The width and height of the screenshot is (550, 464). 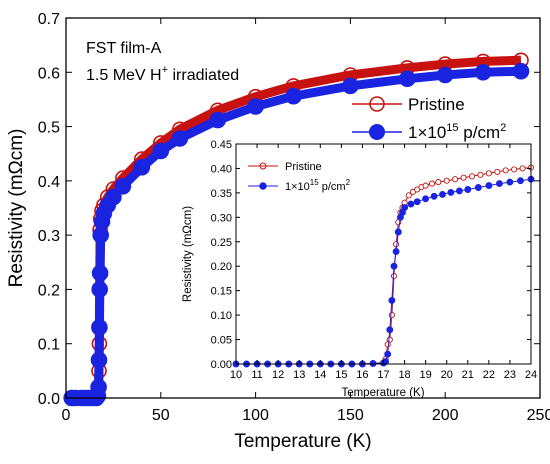 I want to click on main-y-tick-label: 0.4, so click(x=49, y=182).